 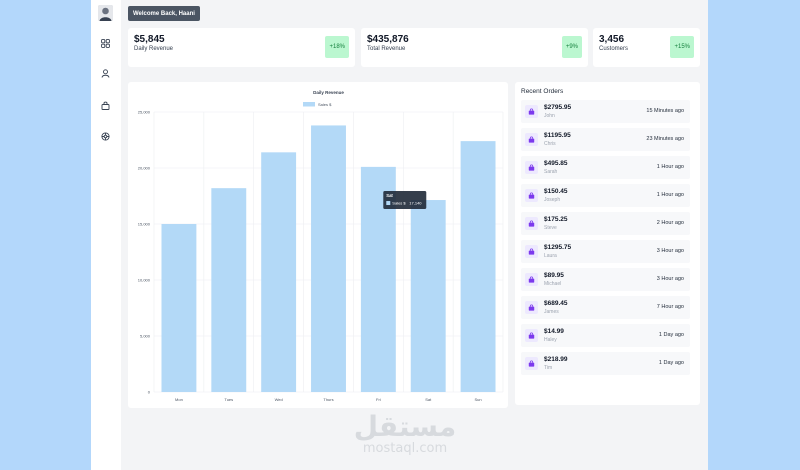 I want to click on stat-value: 3,456, so click(x=612, y=39).